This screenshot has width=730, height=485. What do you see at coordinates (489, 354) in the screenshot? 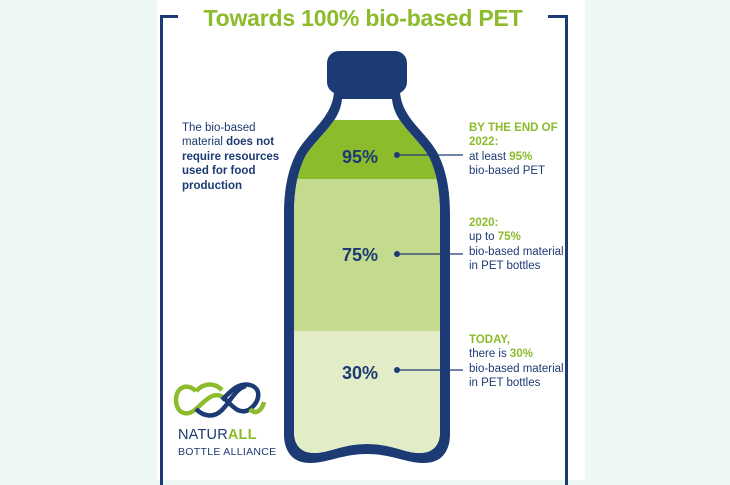
I see `stage-today-line1: there is` at bounding box center [489, 354].